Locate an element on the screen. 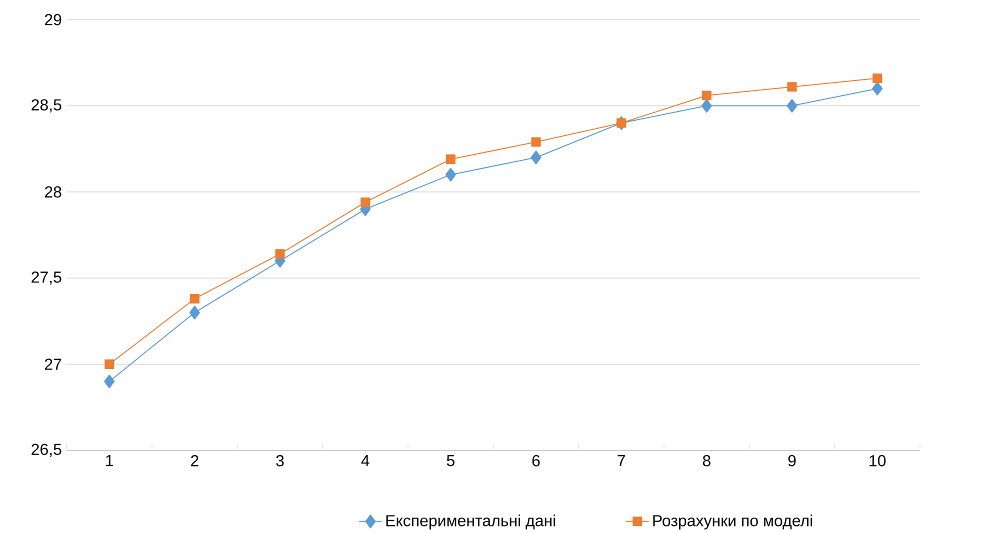 The image size is (998, 533). x-tick-label: 1 is located at coordinates (110, 460).